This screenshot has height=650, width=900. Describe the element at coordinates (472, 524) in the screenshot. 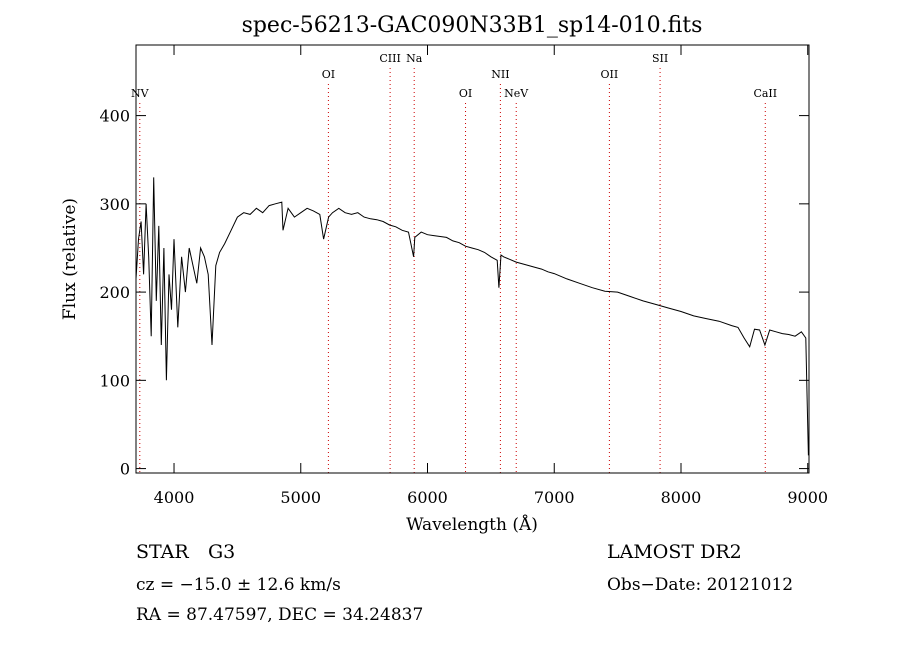

I see `x-axis-label: Wavelength (Å)` at that location.